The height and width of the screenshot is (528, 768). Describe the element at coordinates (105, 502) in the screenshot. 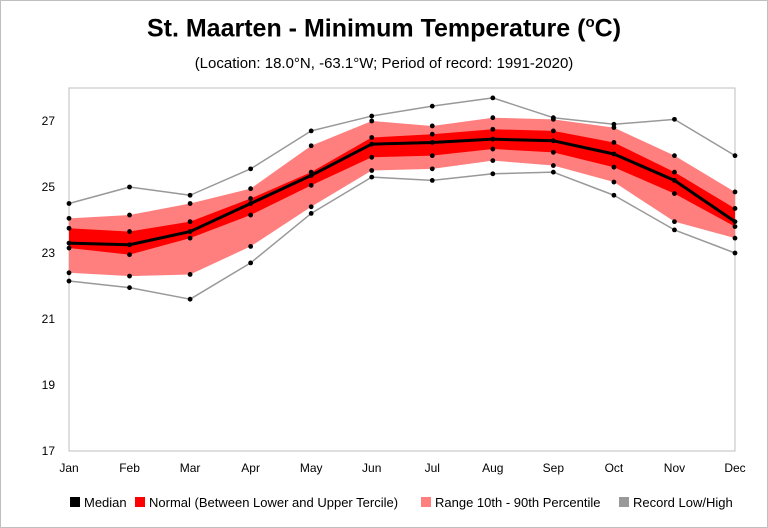

I see `legend-median-label: Median` at that location.